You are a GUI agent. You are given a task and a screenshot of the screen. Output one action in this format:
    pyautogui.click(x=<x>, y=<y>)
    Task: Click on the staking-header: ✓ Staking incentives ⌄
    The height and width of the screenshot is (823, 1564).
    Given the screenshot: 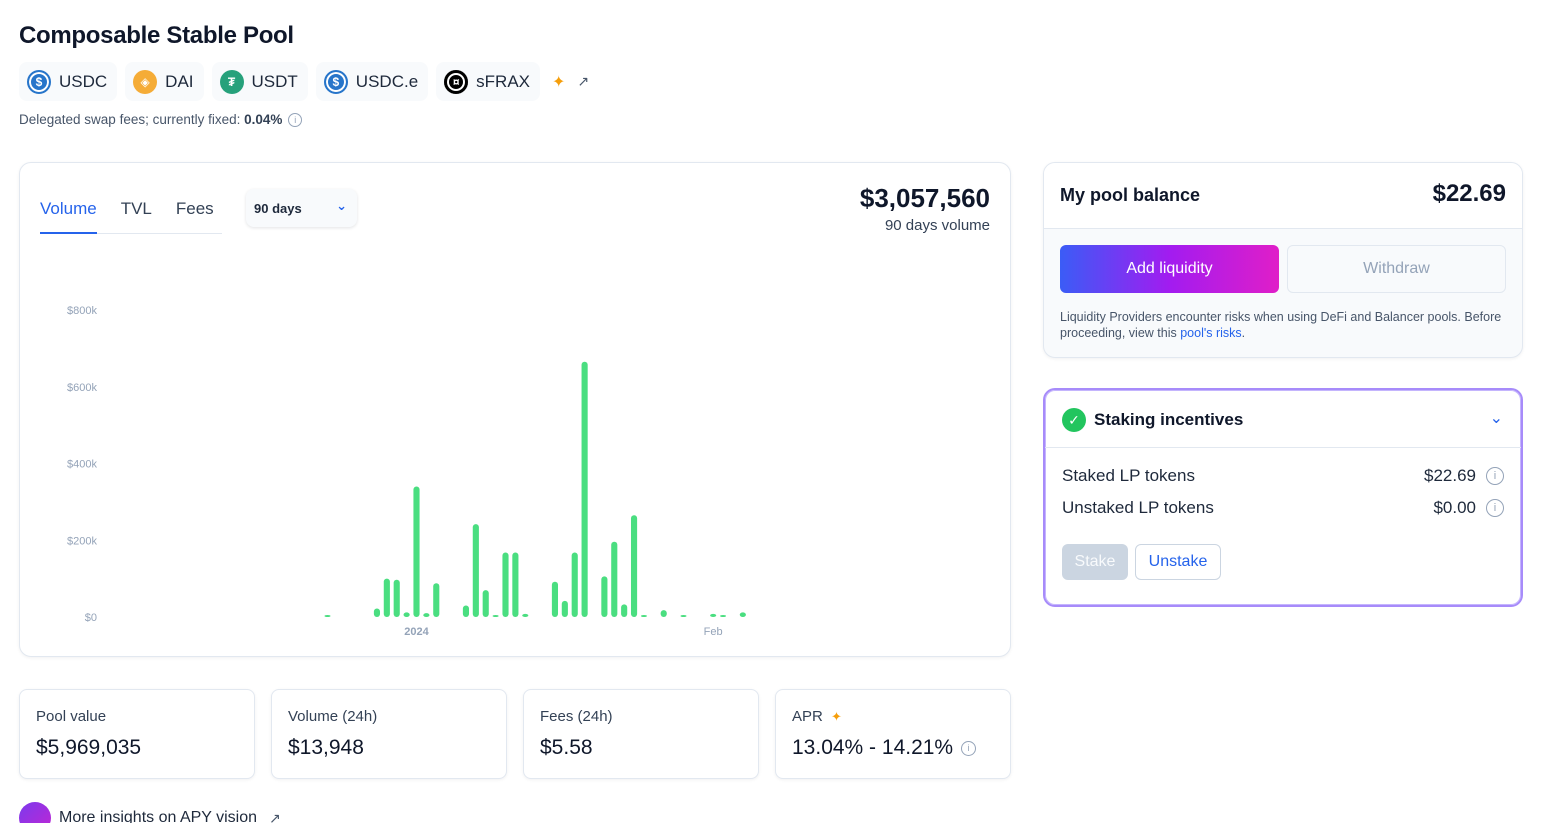 What is the action you would take?
    pyautogui.click(x=1283, y=419)
    